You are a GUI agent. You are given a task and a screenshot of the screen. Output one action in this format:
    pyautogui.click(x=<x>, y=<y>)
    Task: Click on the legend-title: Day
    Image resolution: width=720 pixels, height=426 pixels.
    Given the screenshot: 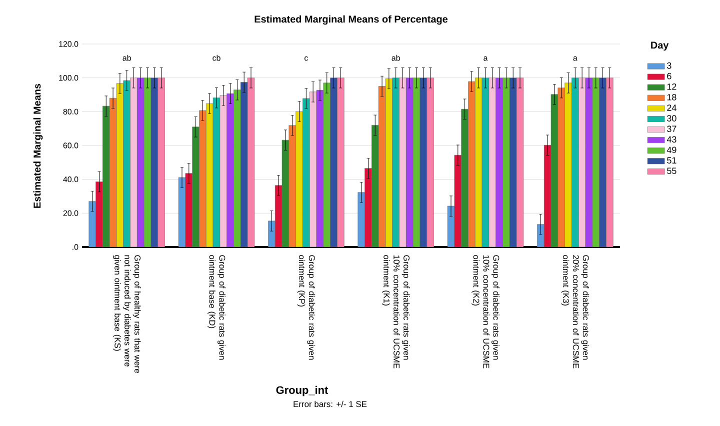 What is the action you would take?
    pyautogui.click(x=660, y=46)
    